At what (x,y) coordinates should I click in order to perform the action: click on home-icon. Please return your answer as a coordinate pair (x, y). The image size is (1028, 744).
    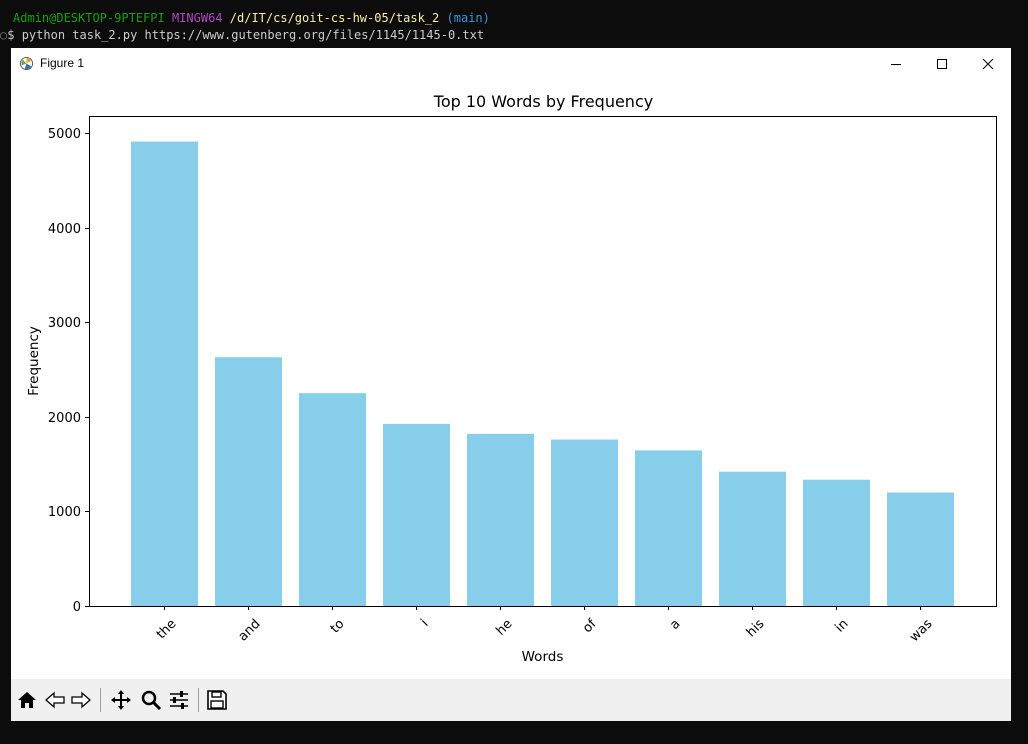
    Looking at the image, I should click on (27, 700).